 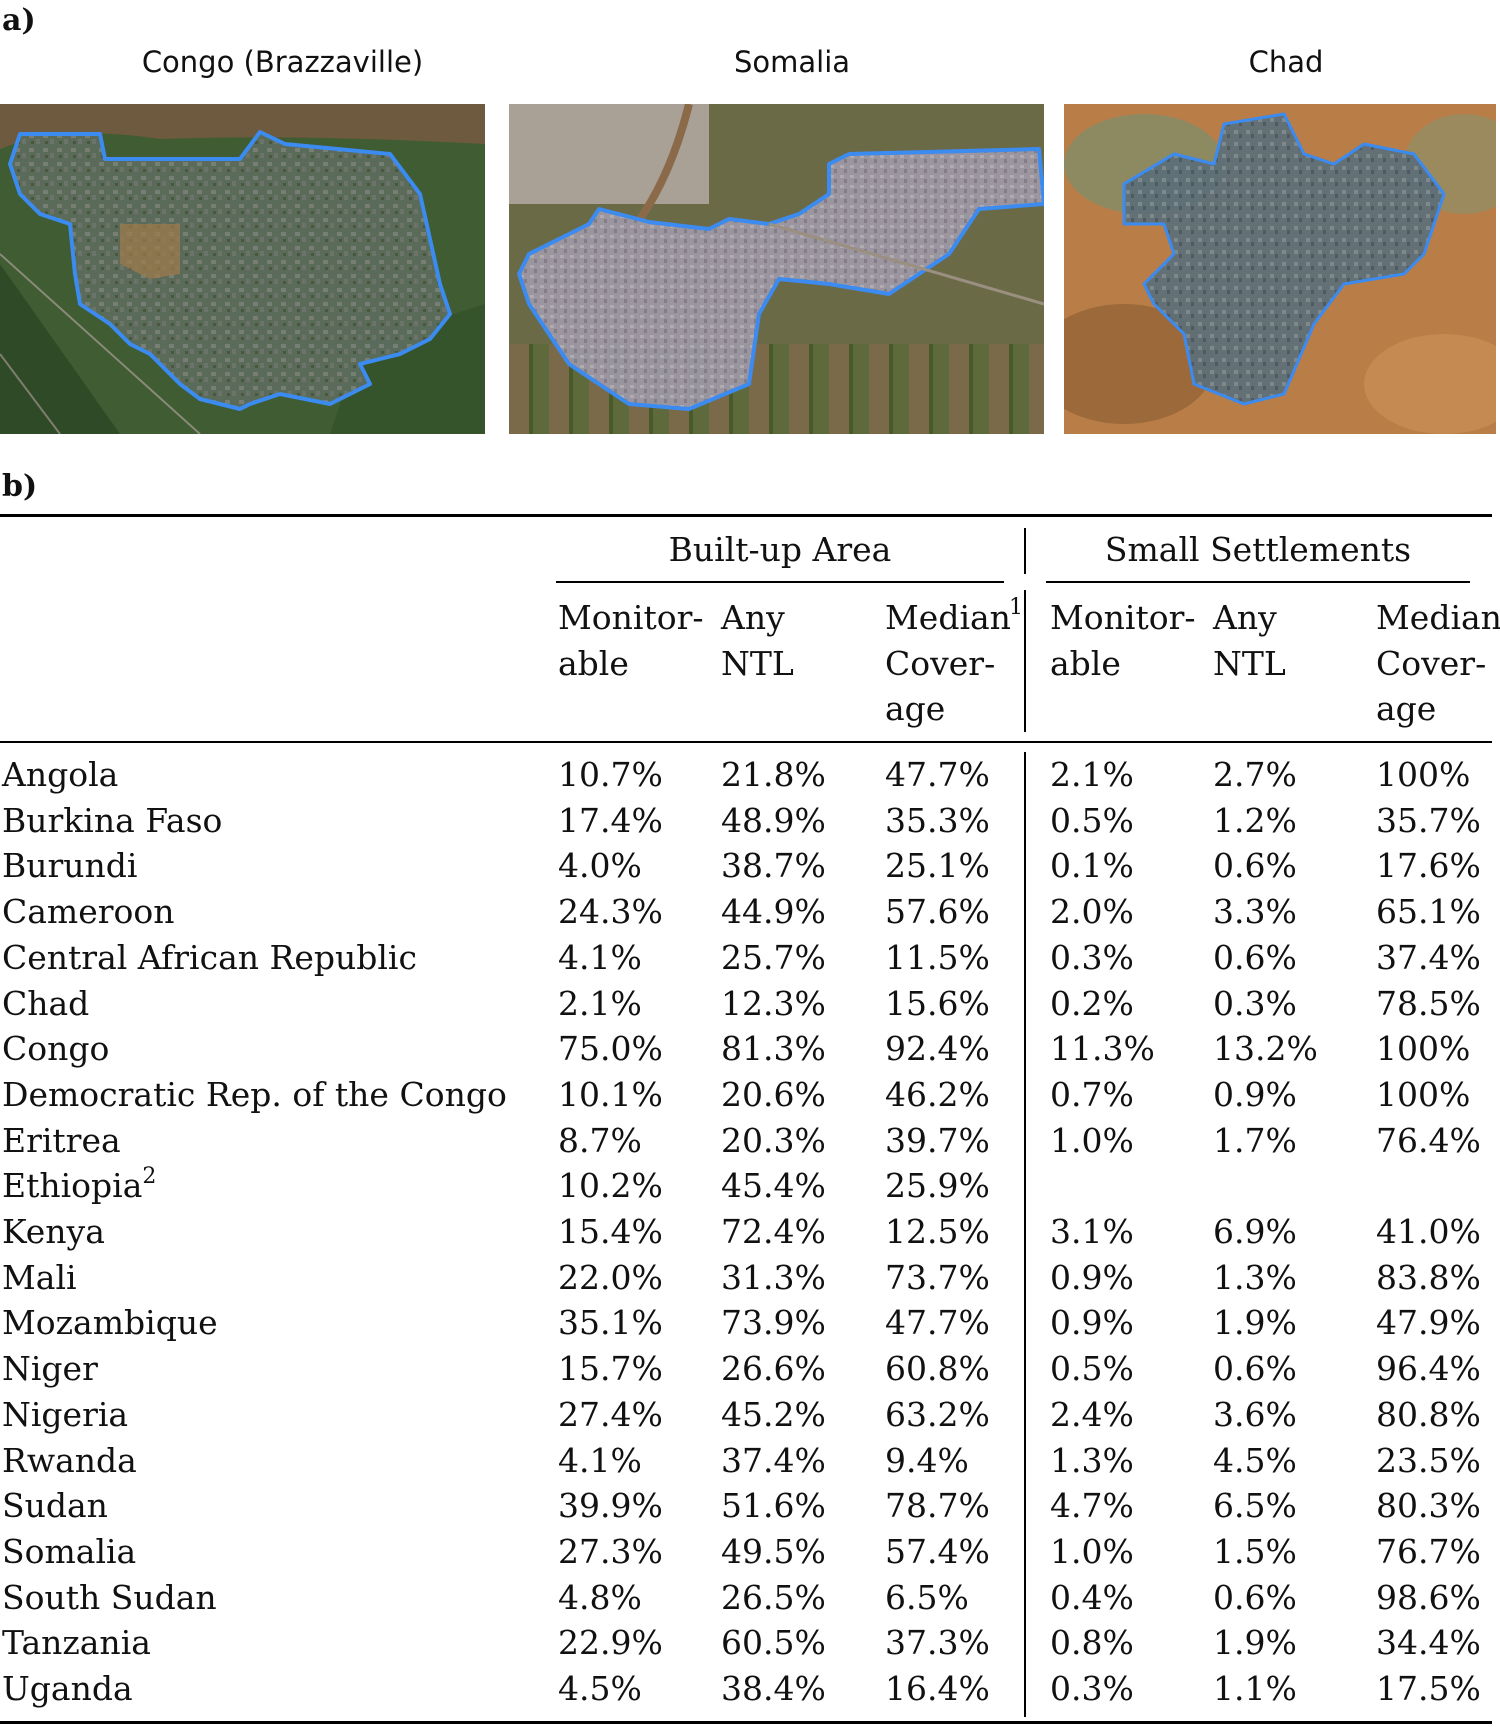 What do you see at coordinates (1123, 617) in the screenshot?
I see `column-header-4-line-1: Monitor-` at bounding box center [1123, 617].